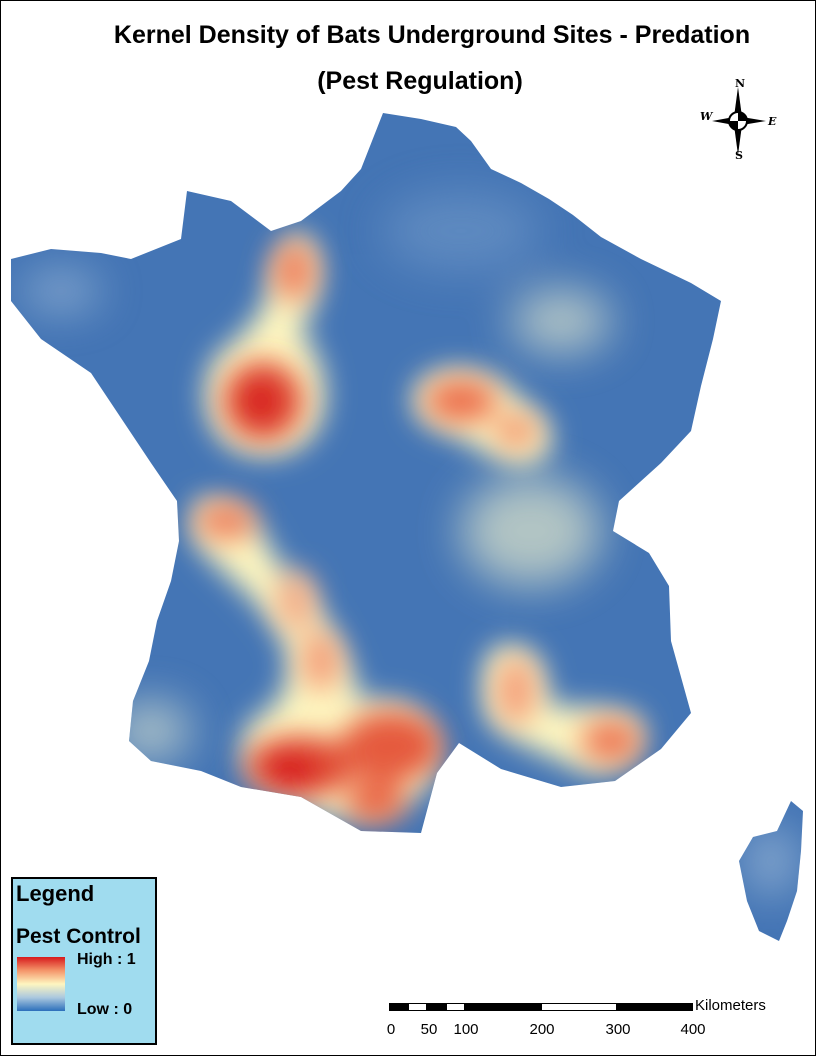 The width and height of the screenshot is (816, 1056). Describe the element at coordinates (730, 1005) in the screenshot. I see `scale-units: Kilometers` at that location.